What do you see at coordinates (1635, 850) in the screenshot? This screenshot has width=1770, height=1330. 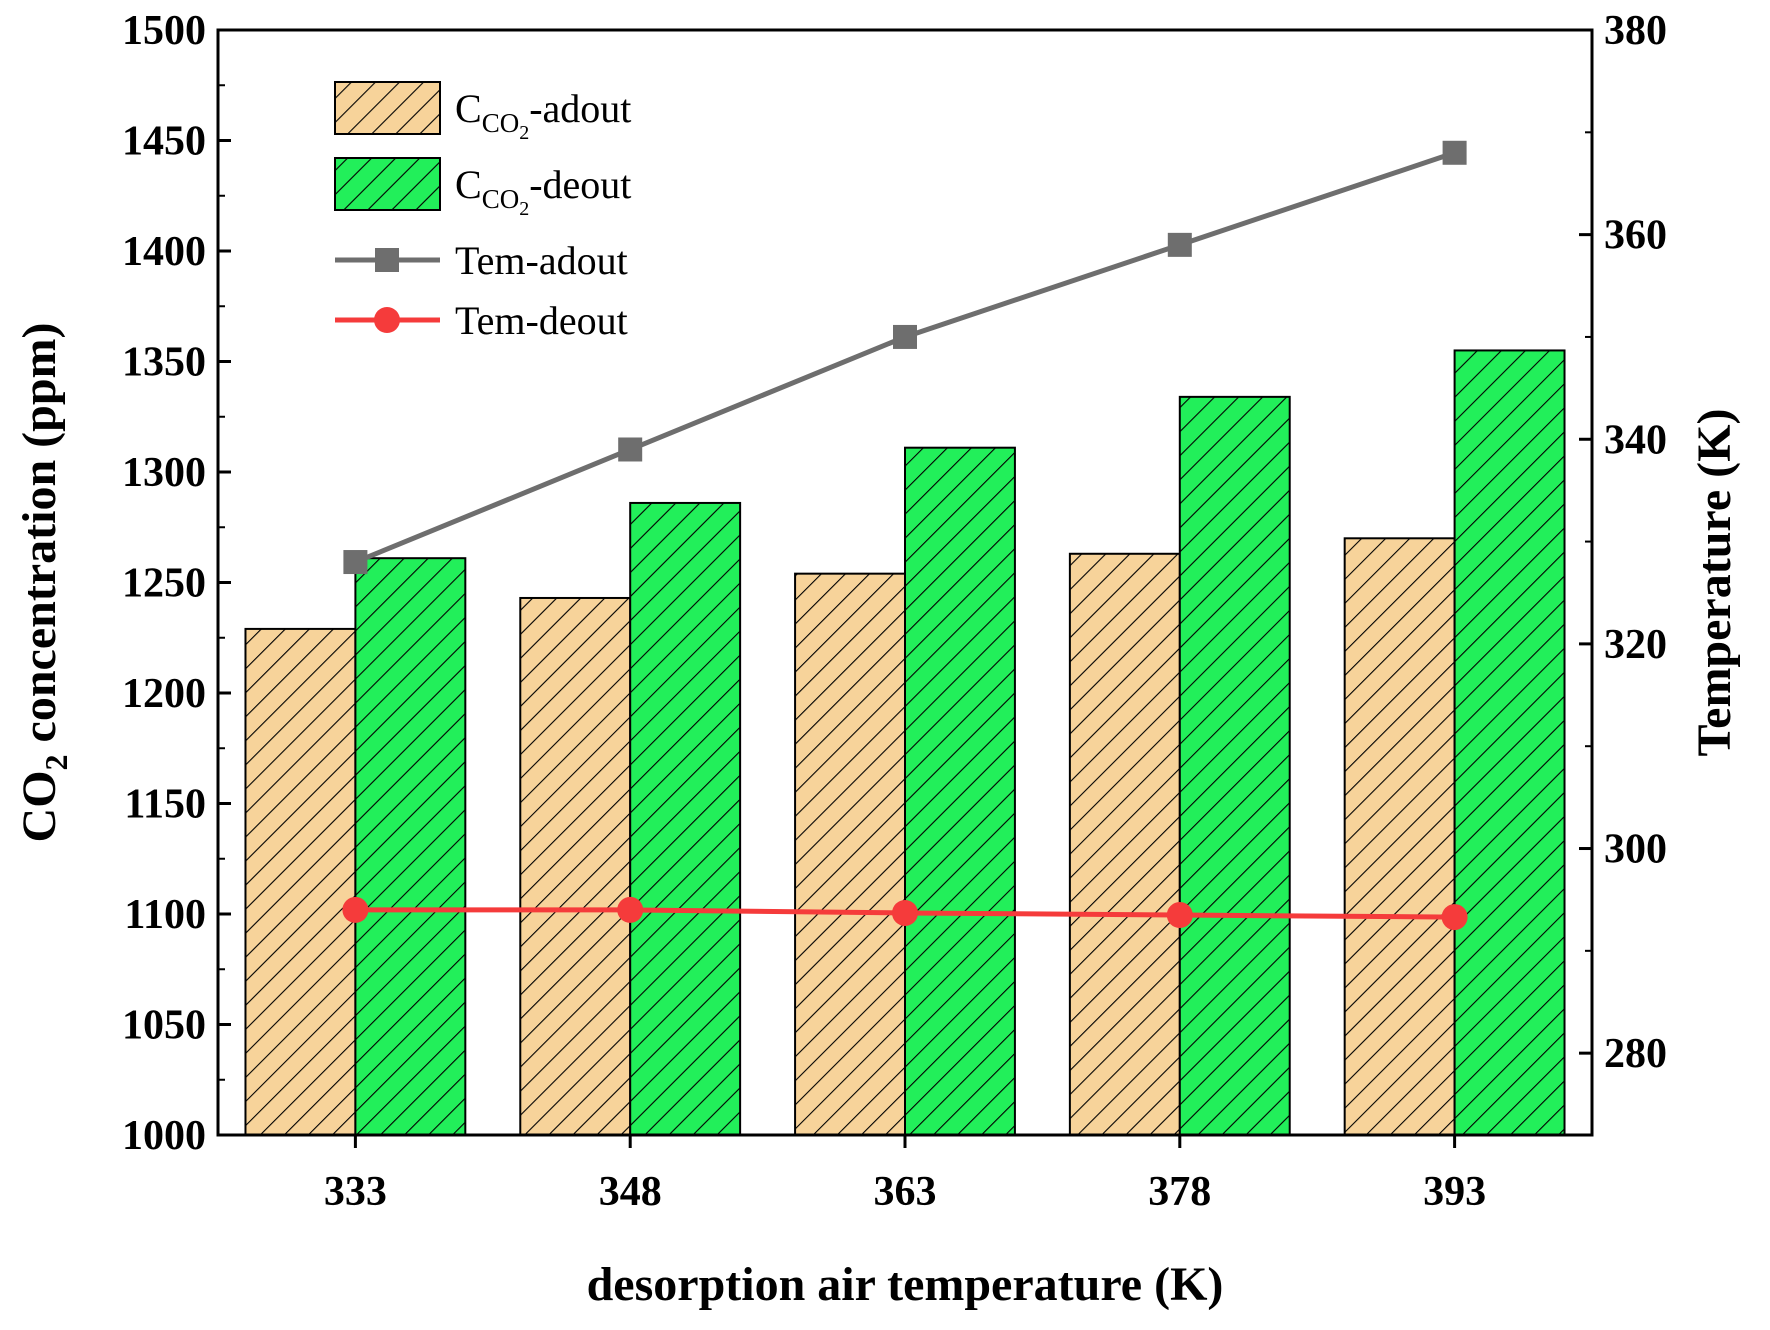 I see `y2-tick-label-300: 300` at bounding box center [1635, 850].